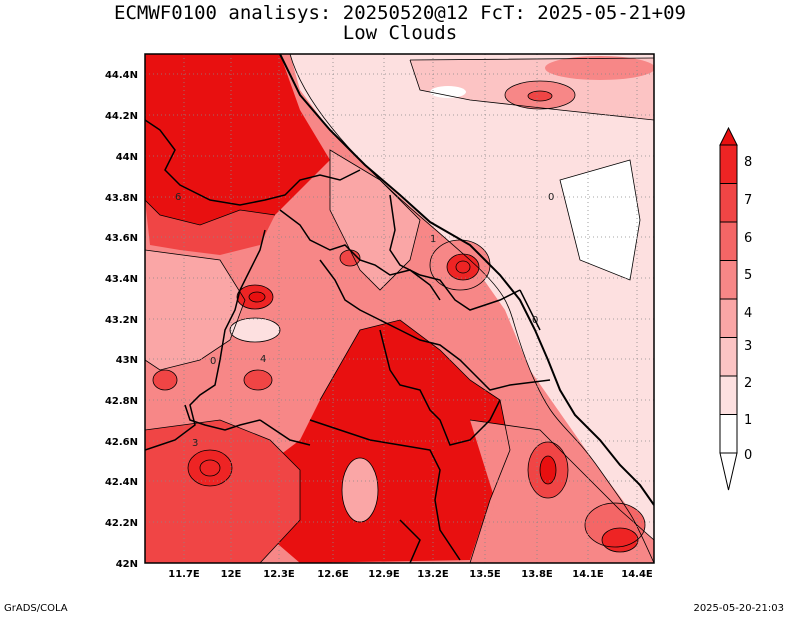 This screenshot has height=618, width=800. I want to click on colorbar-label: 0, so click(748, 455).